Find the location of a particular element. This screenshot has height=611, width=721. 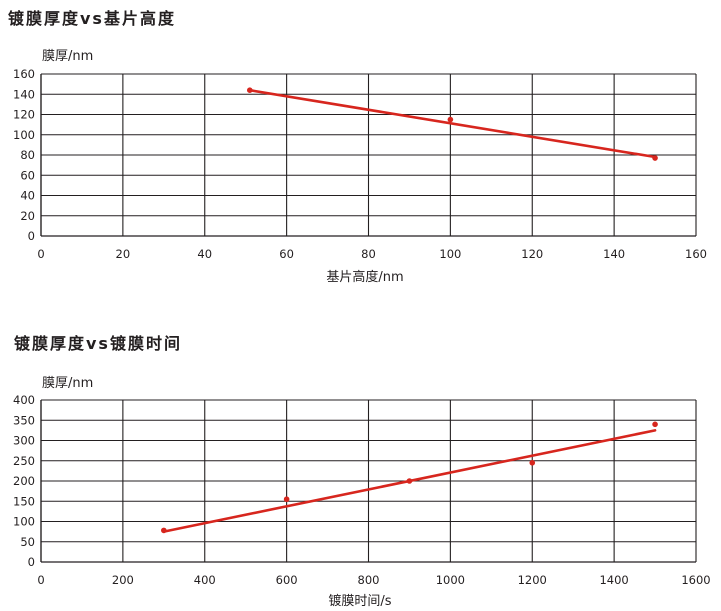

chart1-ytick-label-7: 140 is located at coordinates (24, 94).